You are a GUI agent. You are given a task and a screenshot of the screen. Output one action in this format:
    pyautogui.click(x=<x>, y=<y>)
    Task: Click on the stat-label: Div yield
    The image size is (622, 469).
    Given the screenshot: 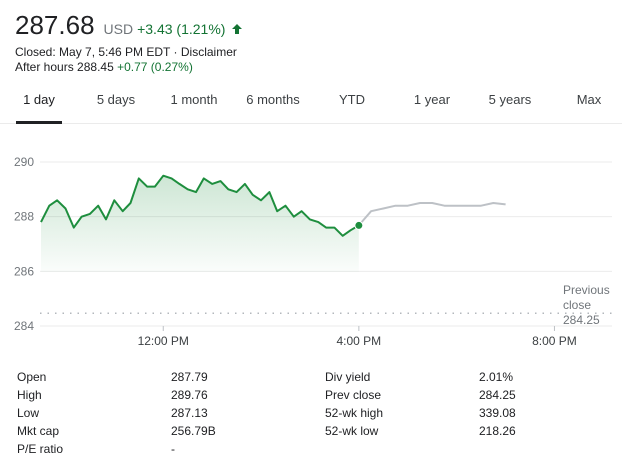 What is the action you would take?
    pyautogui.click(x=348, y=377)
    